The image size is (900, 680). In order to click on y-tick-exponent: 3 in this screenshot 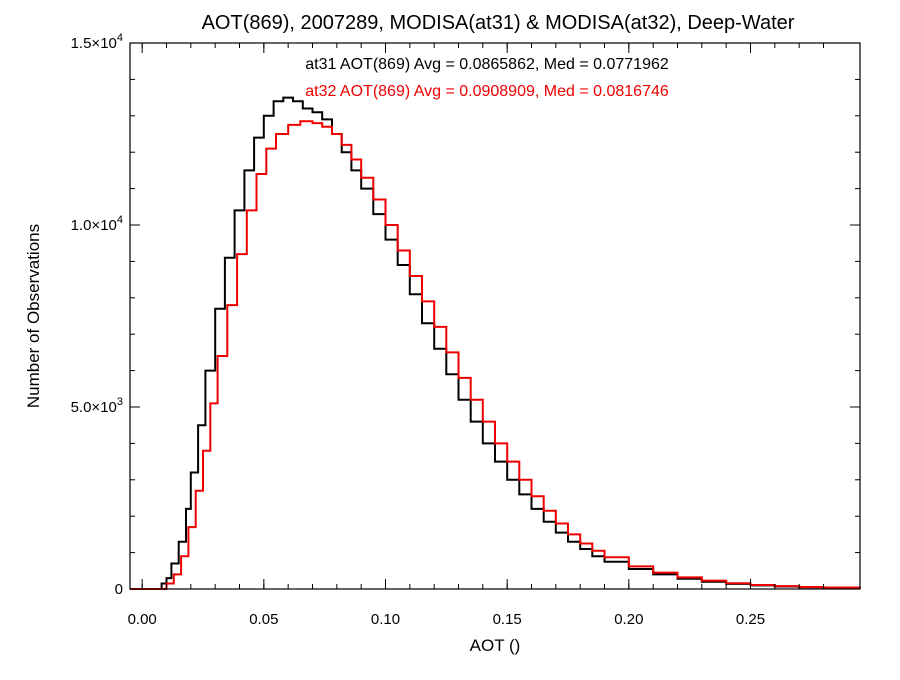, I will do `click(120, 402)`.